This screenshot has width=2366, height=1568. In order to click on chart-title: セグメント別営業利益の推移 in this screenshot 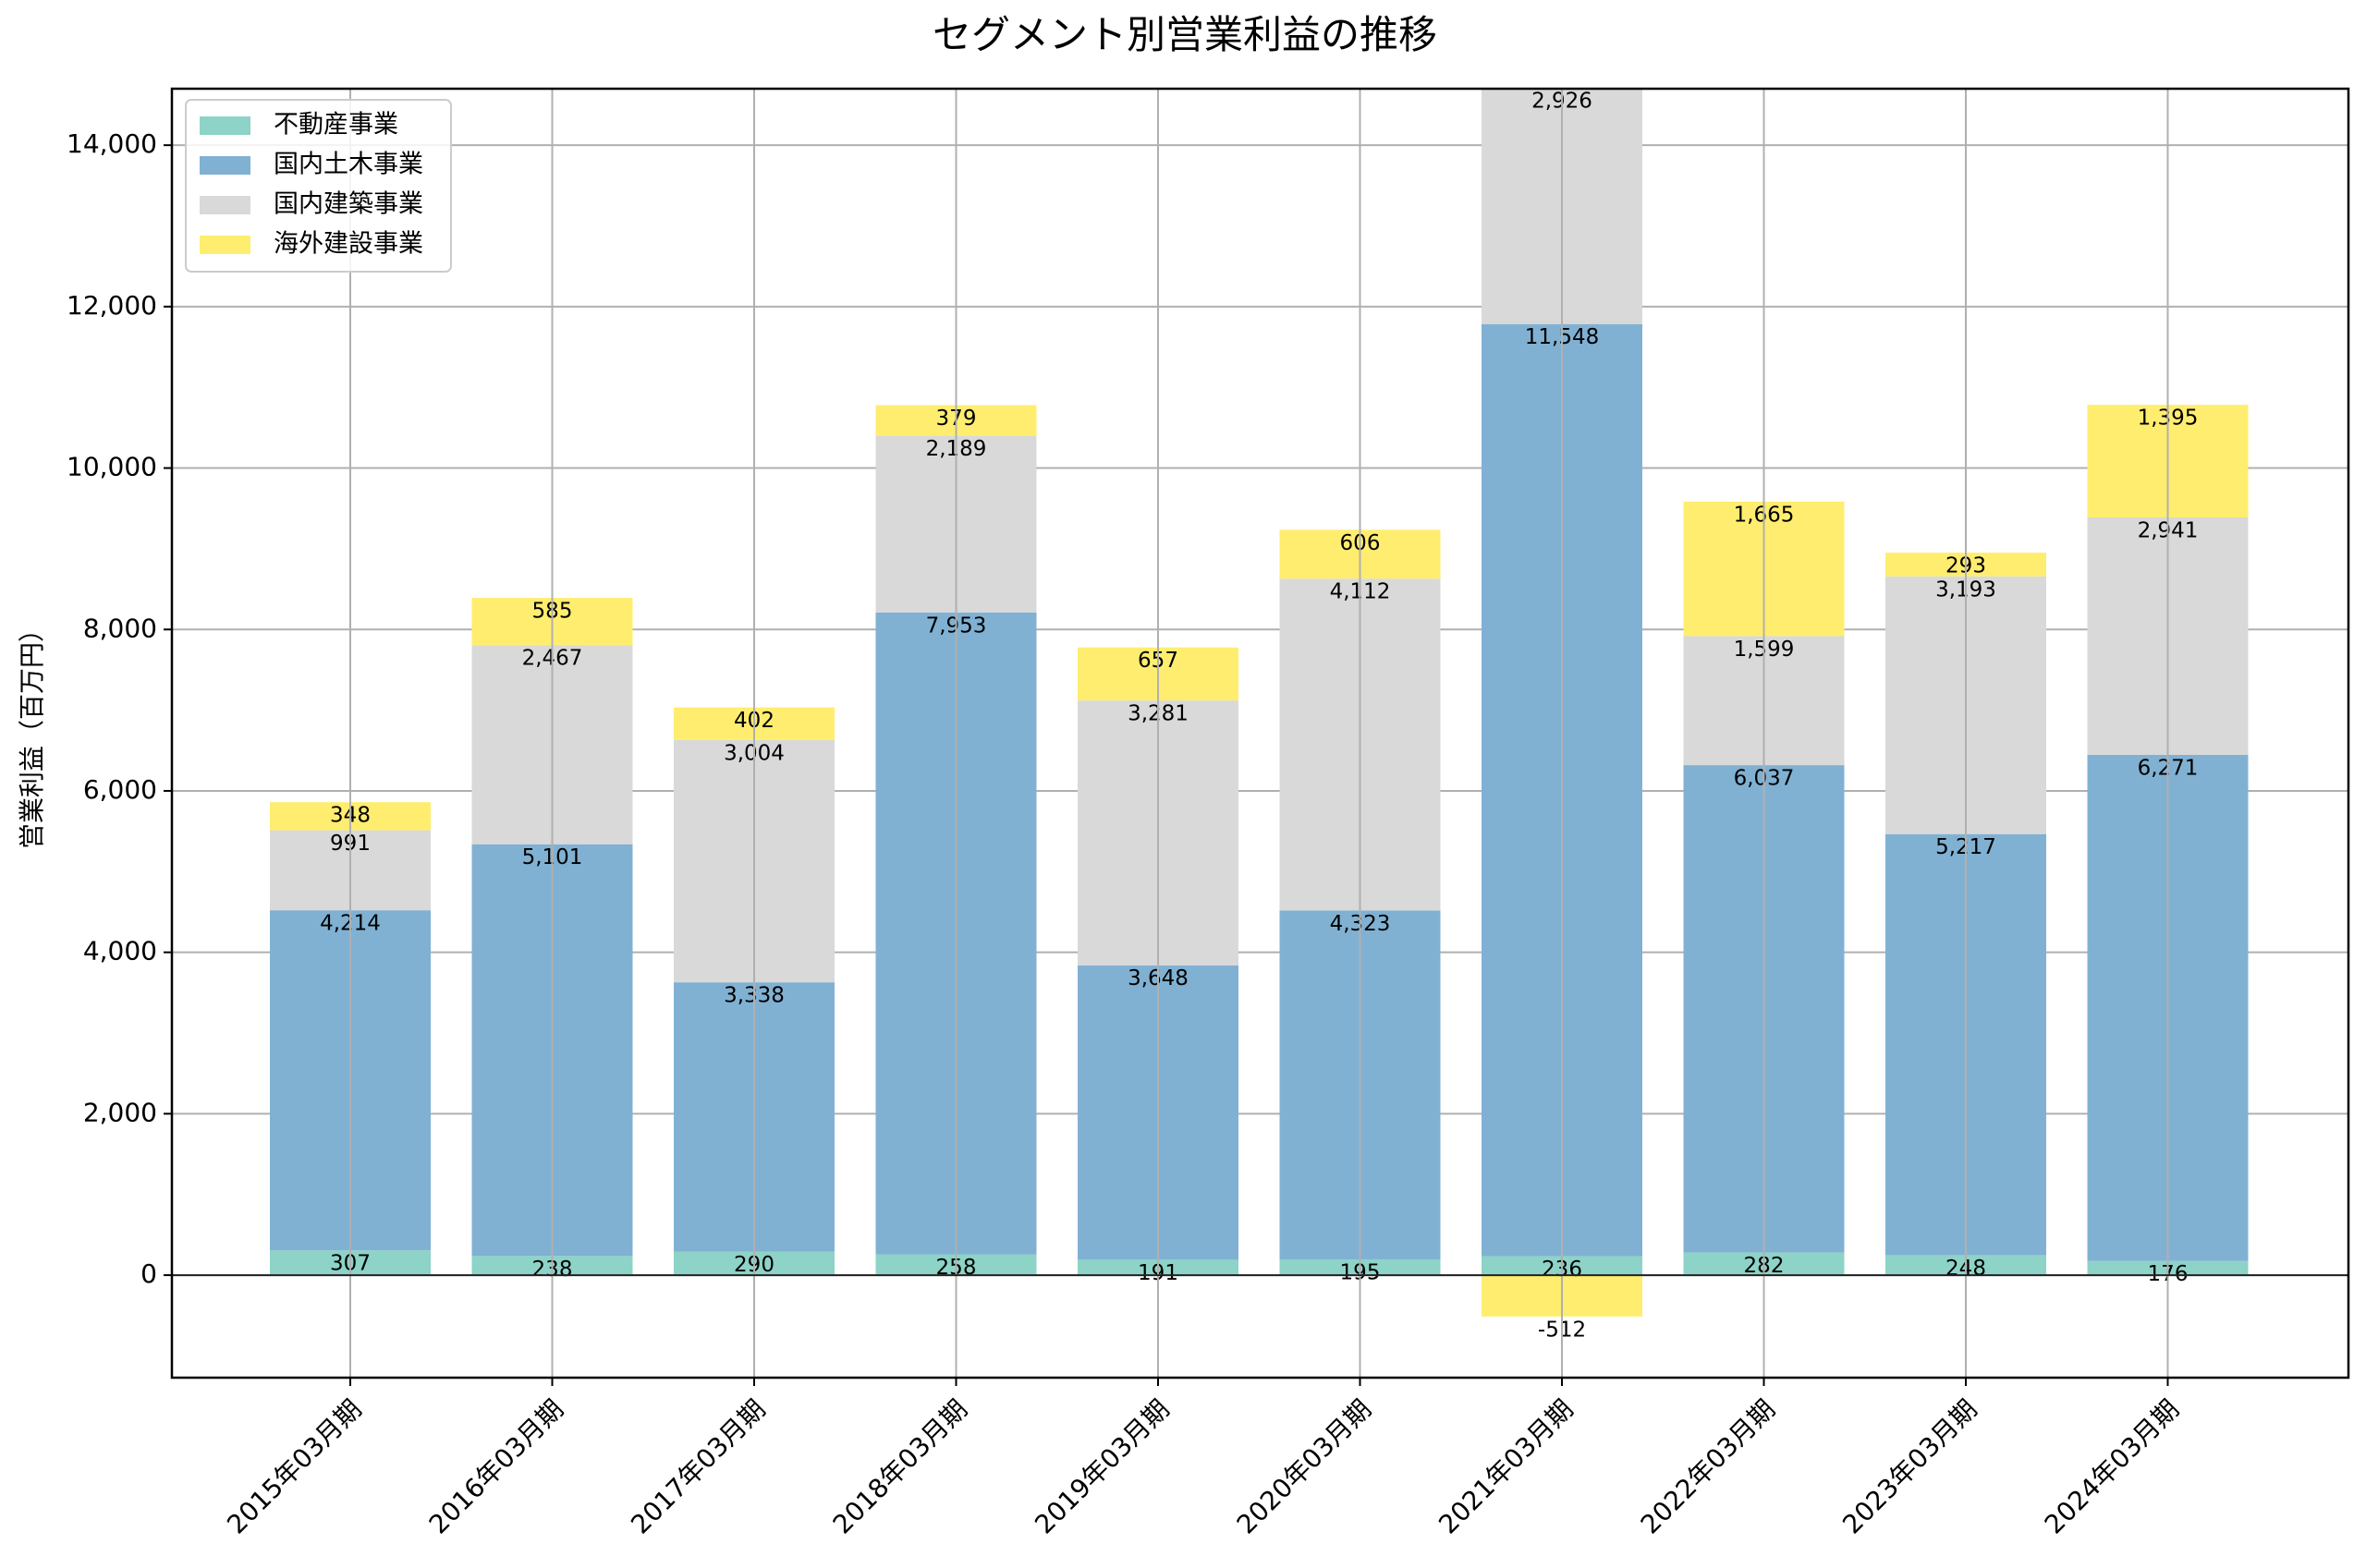, I will do `click(1185, 34)`.